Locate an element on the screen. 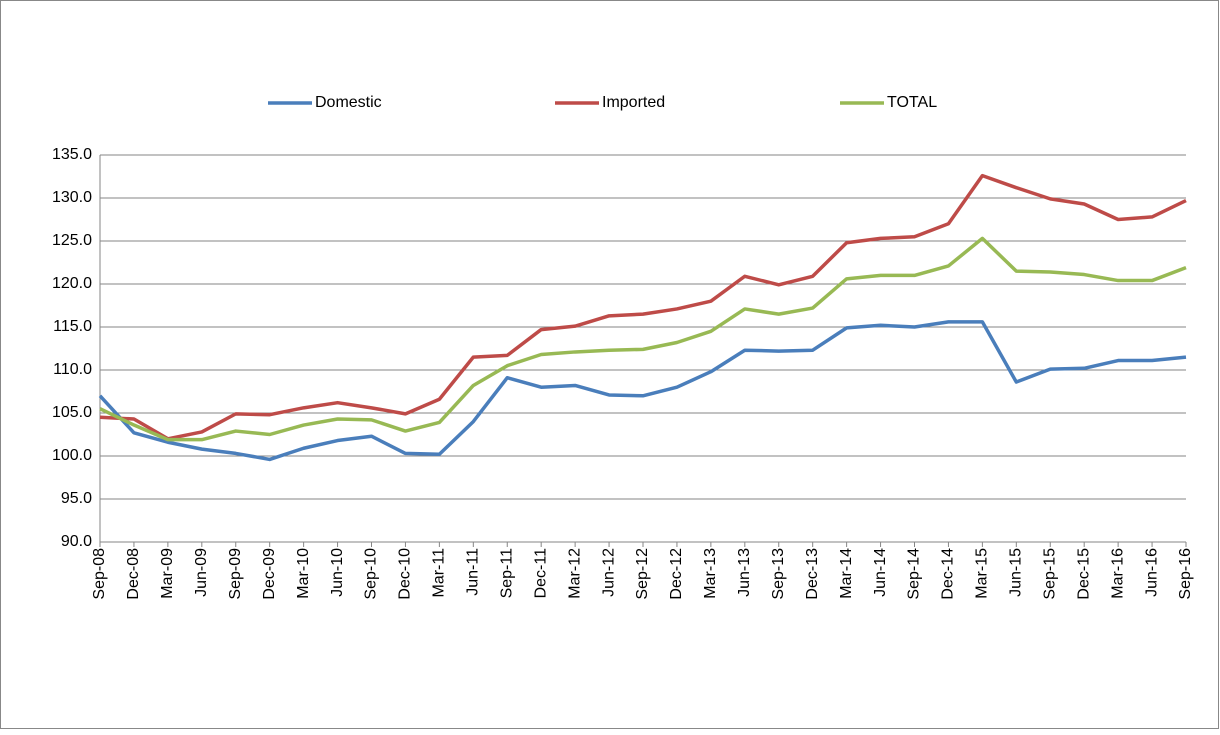  x-tick-label: Dec-08 is located at coordinates (133, 574).